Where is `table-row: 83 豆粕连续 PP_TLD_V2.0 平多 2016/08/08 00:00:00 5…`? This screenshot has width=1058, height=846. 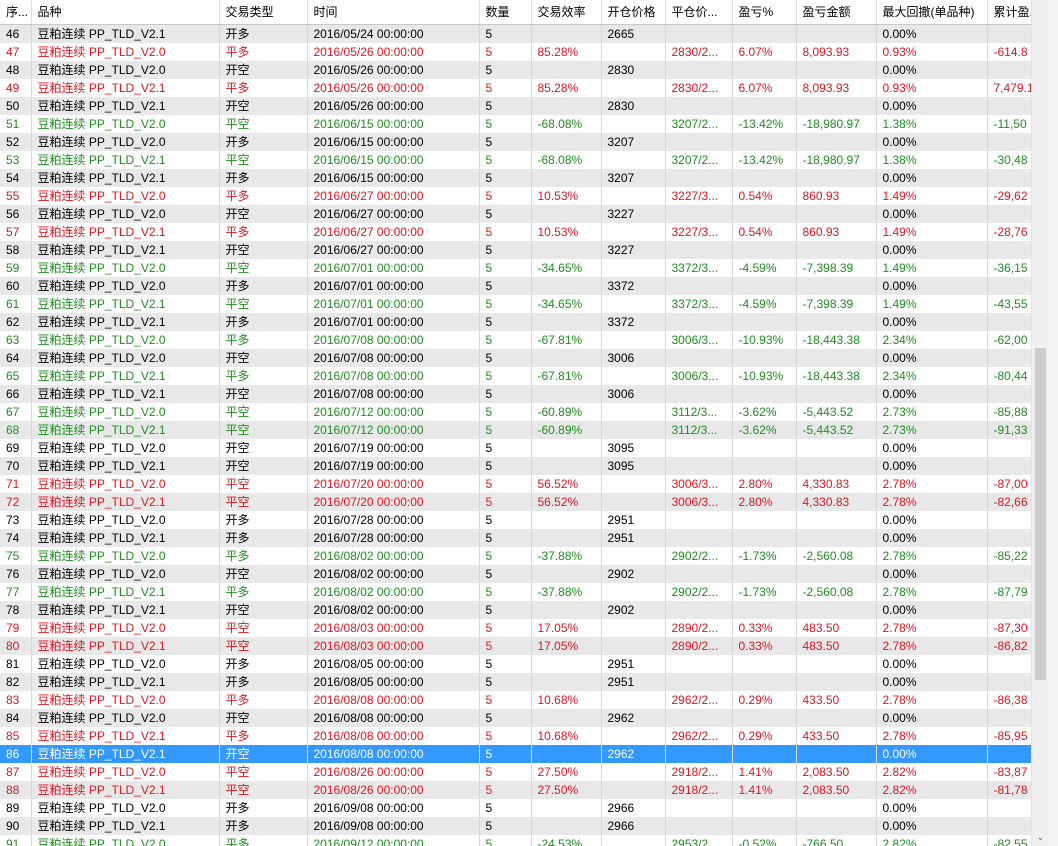
table-row: 83 豆粕连续 PP_TLD_V2.0 平多 2016/08/08 00:00:00 5… is located at coordinates (515, 700).